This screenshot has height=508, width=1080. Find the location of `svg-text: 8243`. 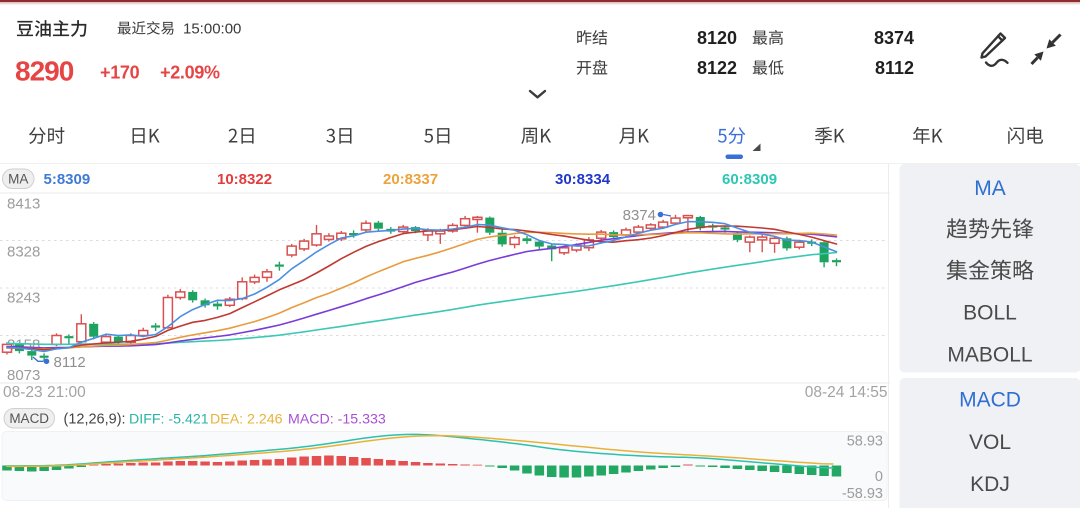

svg-text: 8243 is located at coordinates (23, 297).